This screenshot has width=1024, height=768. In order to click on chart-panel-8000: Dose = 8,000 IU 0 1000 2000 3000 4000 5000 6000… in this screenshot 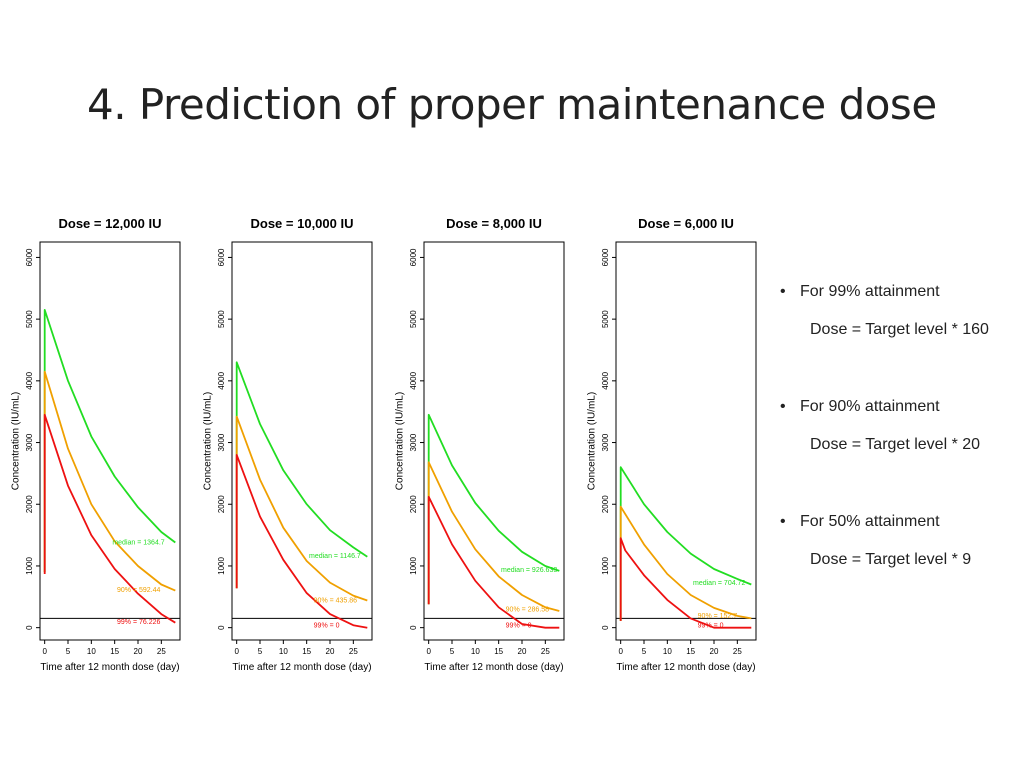, I will do `click(484, 443)`.